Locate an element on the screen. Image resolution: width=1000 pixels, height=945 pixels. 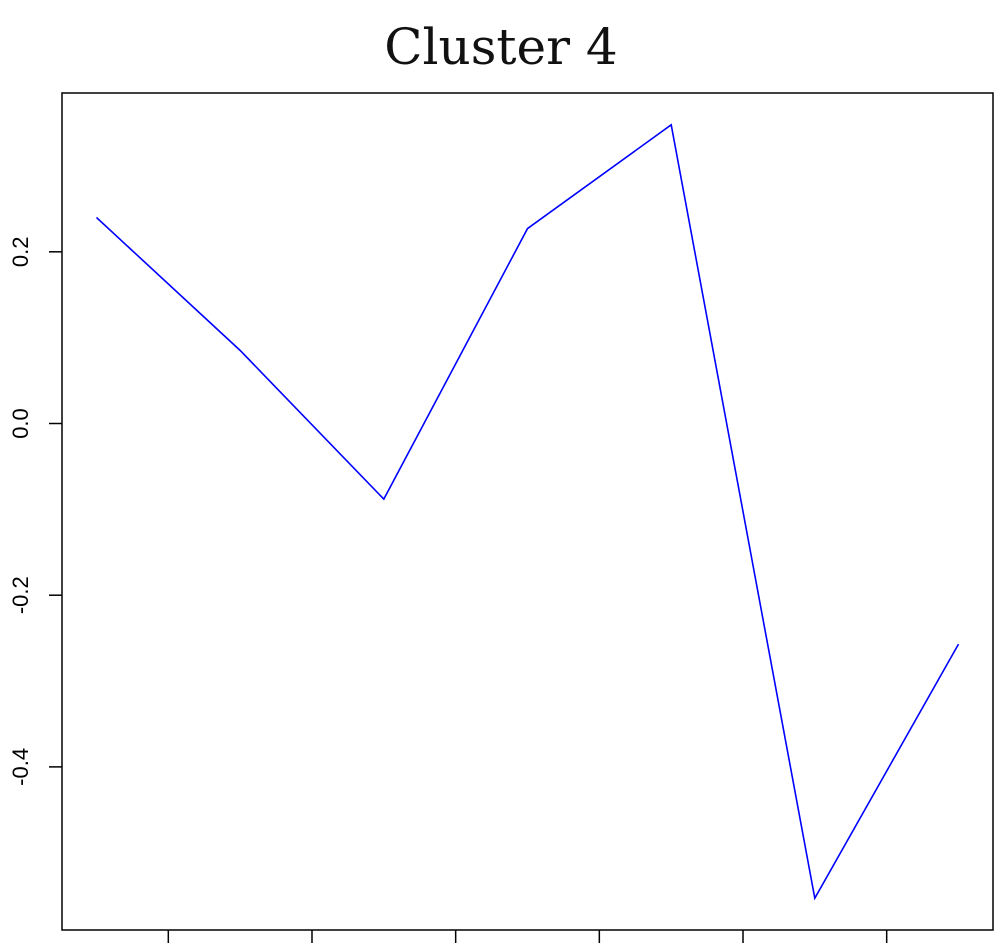
y-tick-label-3: -0.2 is located at coordinates (20, 595).